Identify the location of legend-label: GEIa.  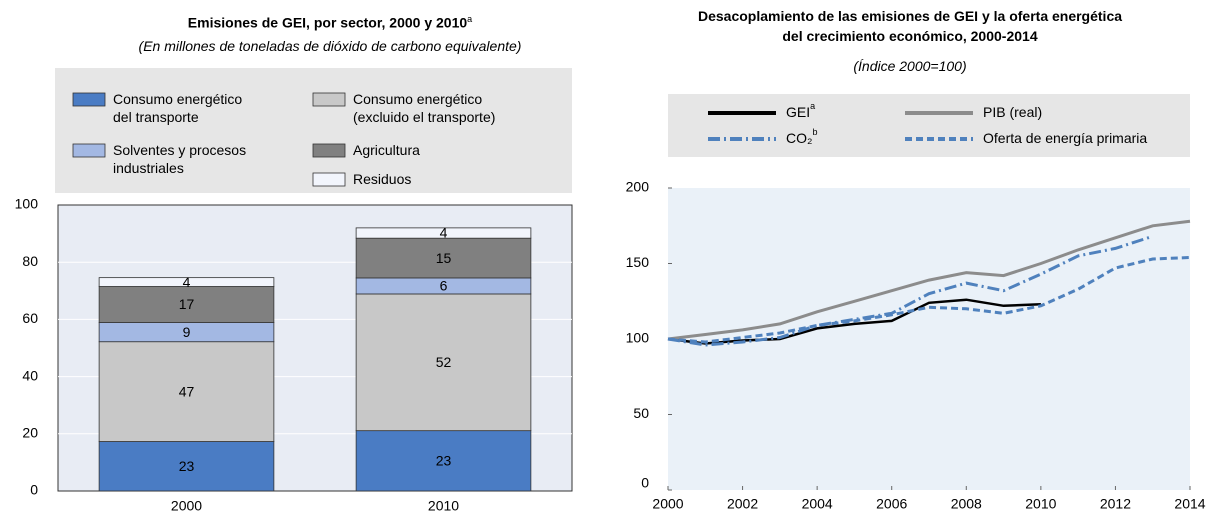
(800, 110).